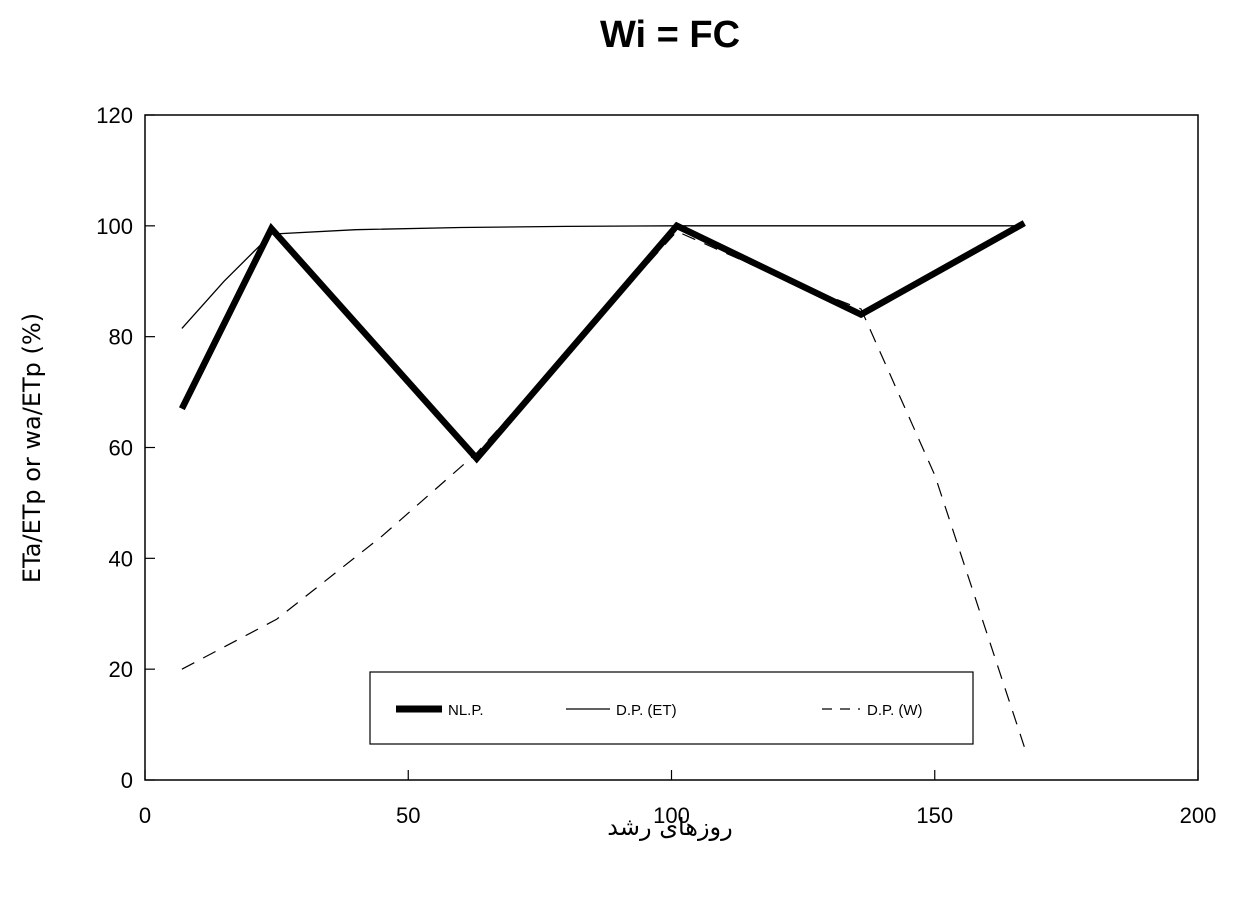 The width and height of the screenshot is (1235, 899). Describe the element at coordinates (646, 710) in the screenshot. I see `legend-label-dp-et: D.P. (ET)` at that location.